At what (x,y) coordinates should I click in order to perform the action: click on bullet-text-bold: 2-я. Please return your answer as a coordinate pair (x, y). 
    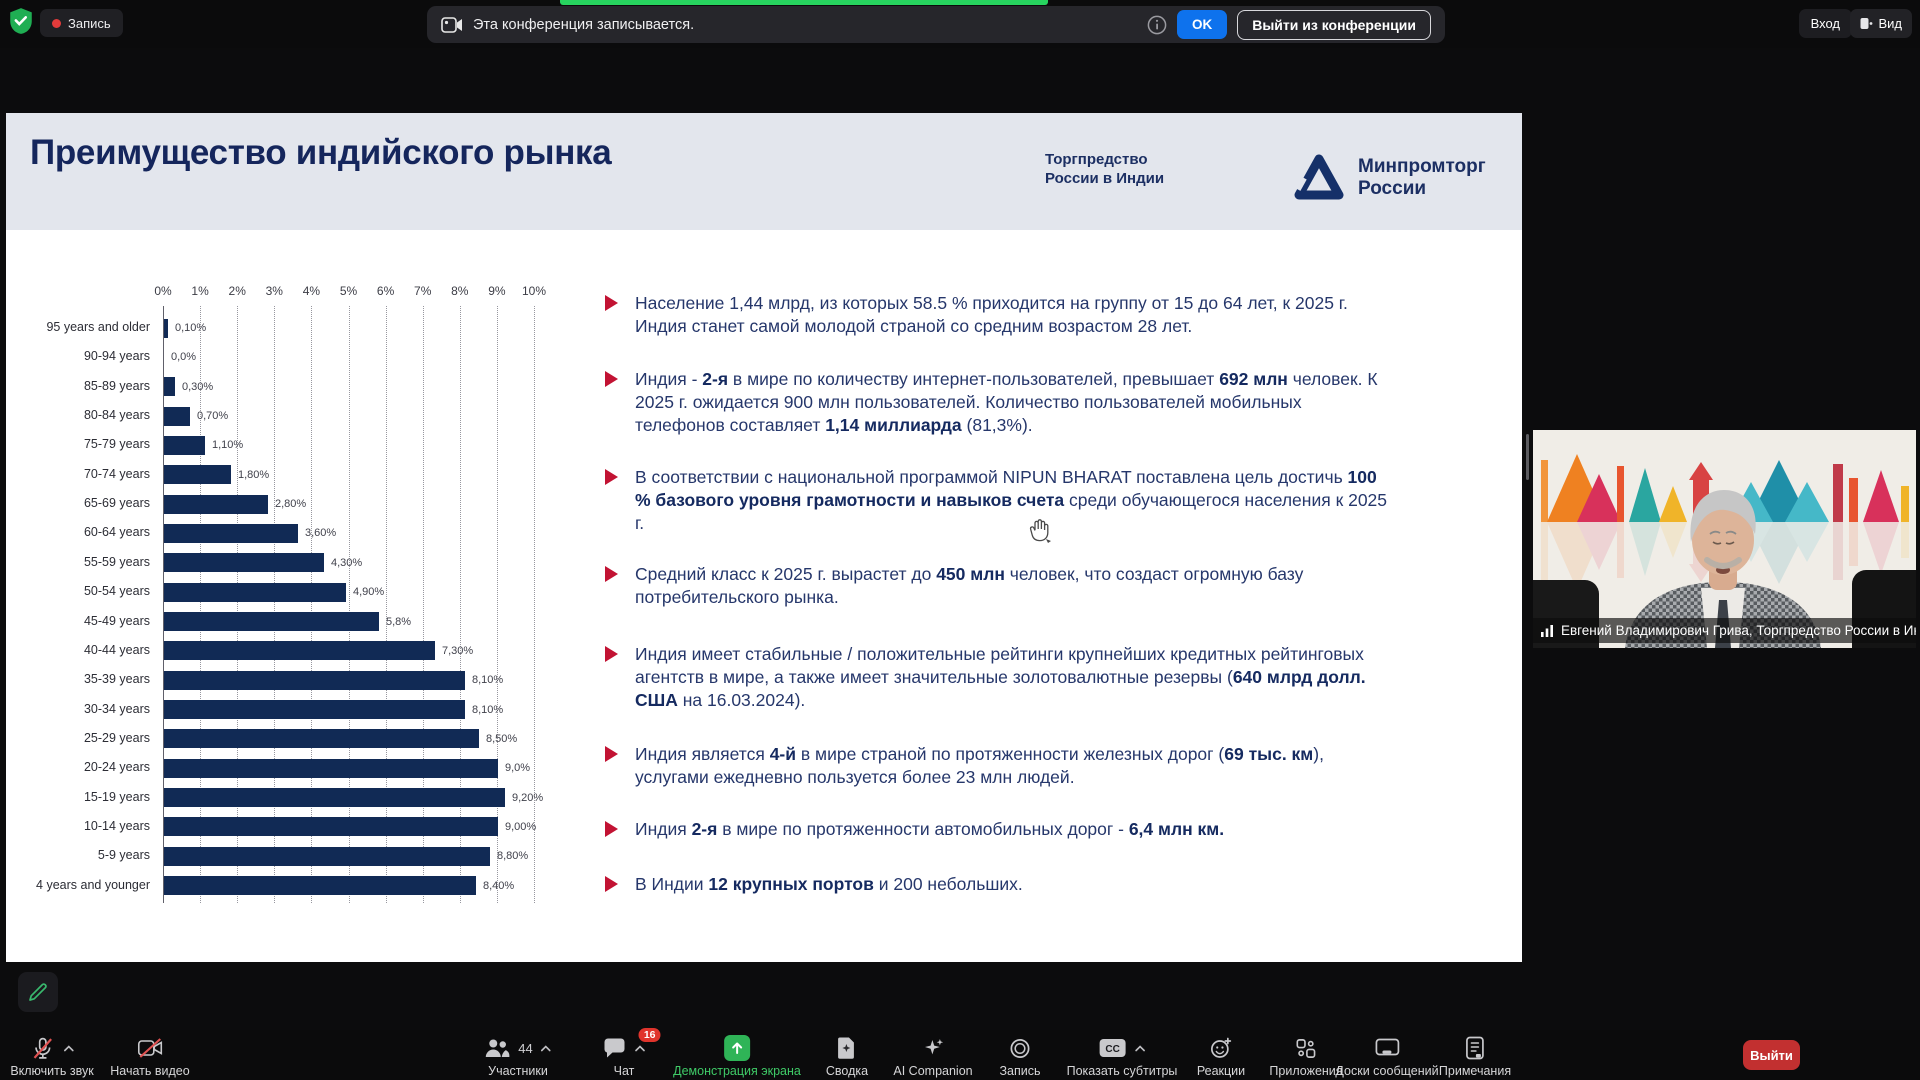
    Looking at the image, I should click on (704, 829).